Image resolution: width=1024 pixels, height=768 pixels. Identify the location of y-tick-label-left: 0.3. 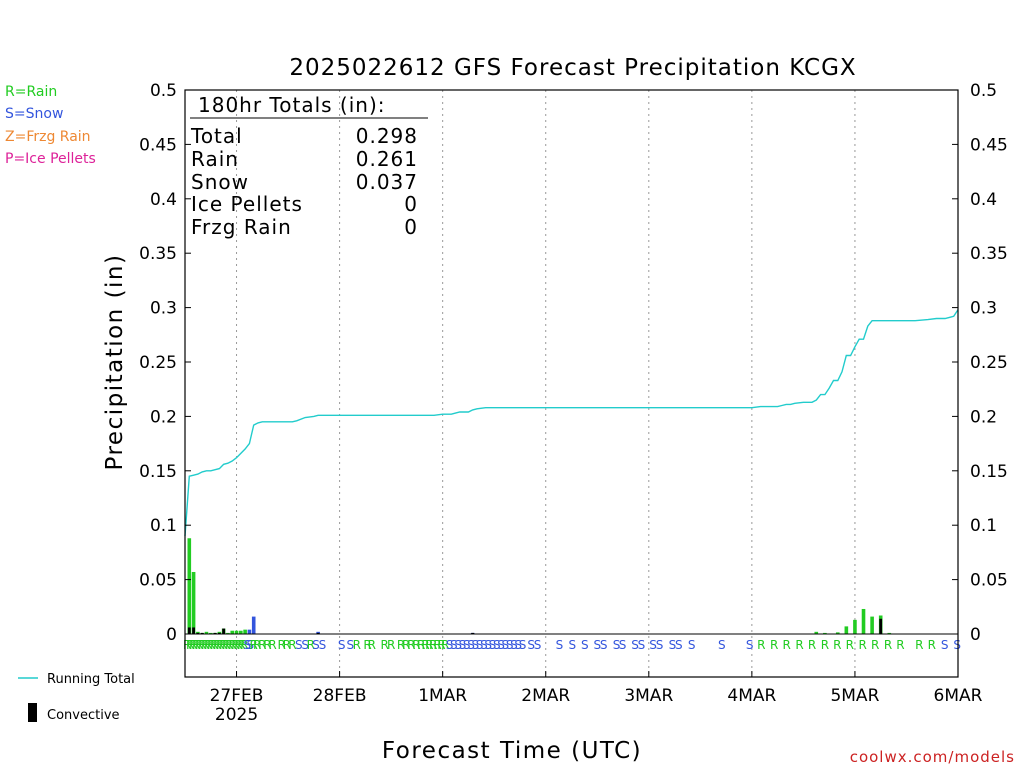
(163, 309).